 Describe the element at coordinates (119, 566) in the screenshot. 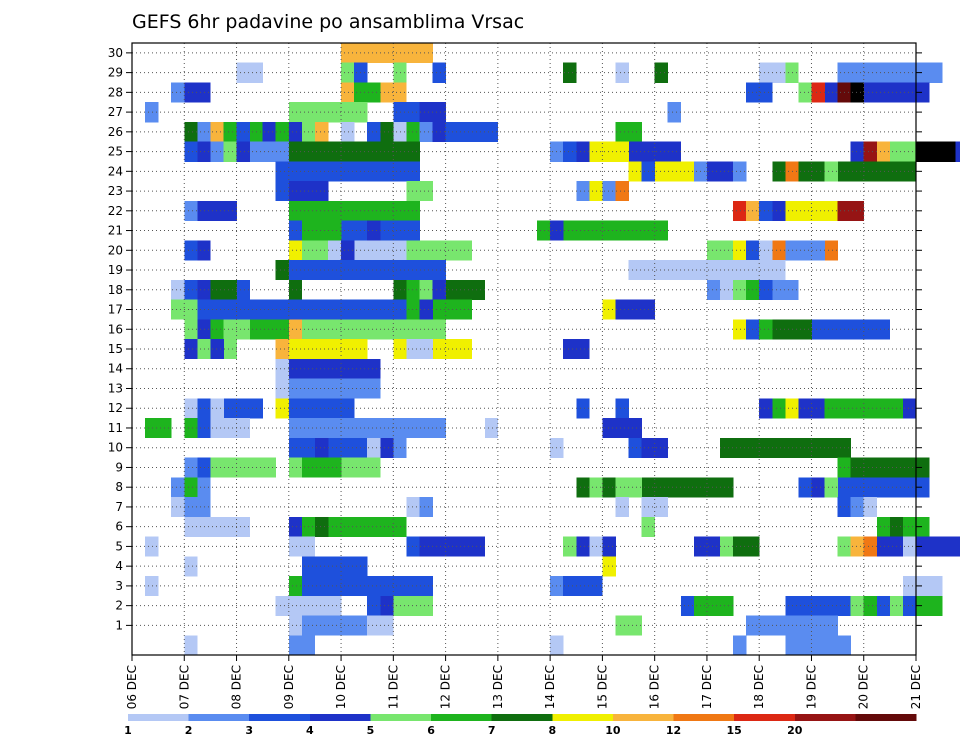

I see `y-tick-label: 4` at that location.